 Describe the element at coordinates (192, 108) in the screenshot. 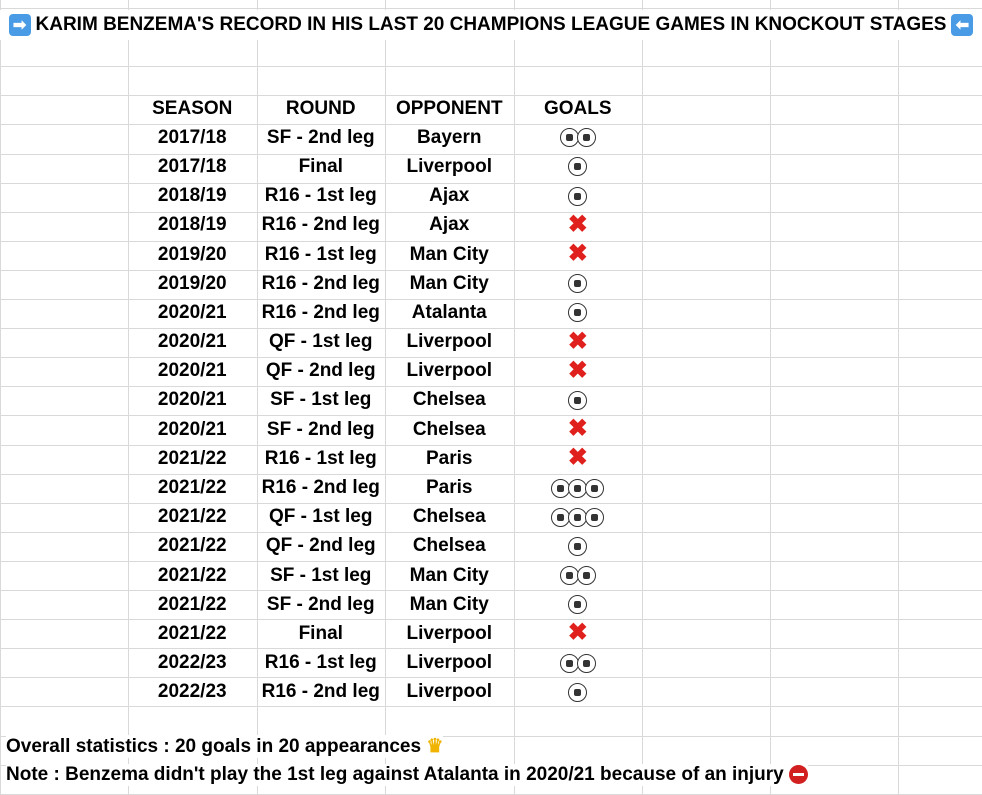

I see `header-season: SEASON` at that location.